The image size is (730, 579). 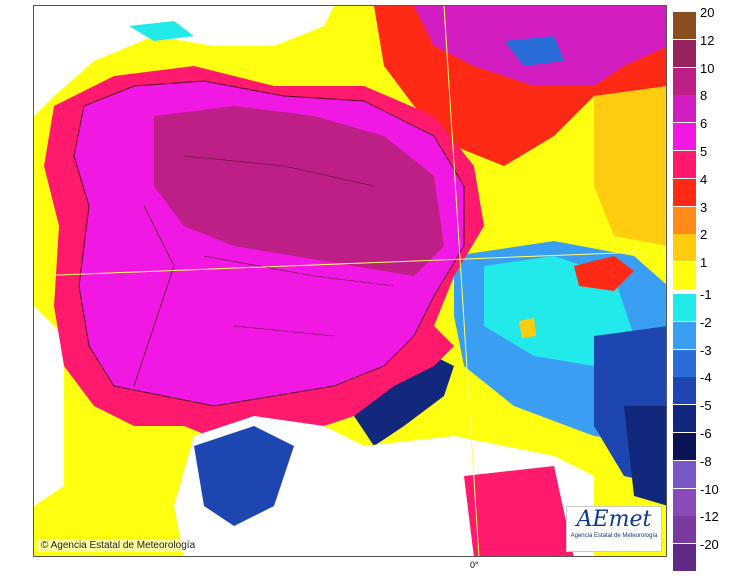 What do you see at coordinates (519, 511) in the screenshot?
I see `algeria-warm-zone` at bounding box center [519, 511].